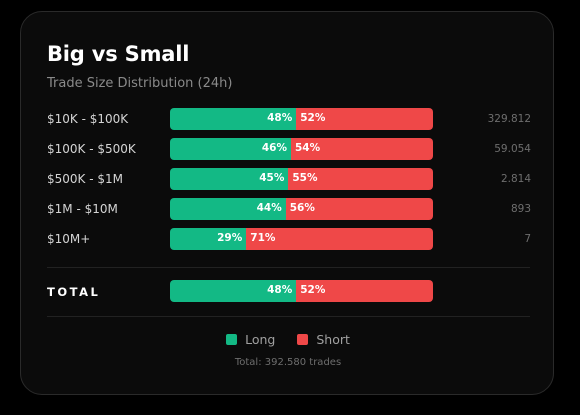  What do you see at coordinates (230, 238) in the screenshot?
I see `long-percent: 29%` at bounding box center [230, 238].